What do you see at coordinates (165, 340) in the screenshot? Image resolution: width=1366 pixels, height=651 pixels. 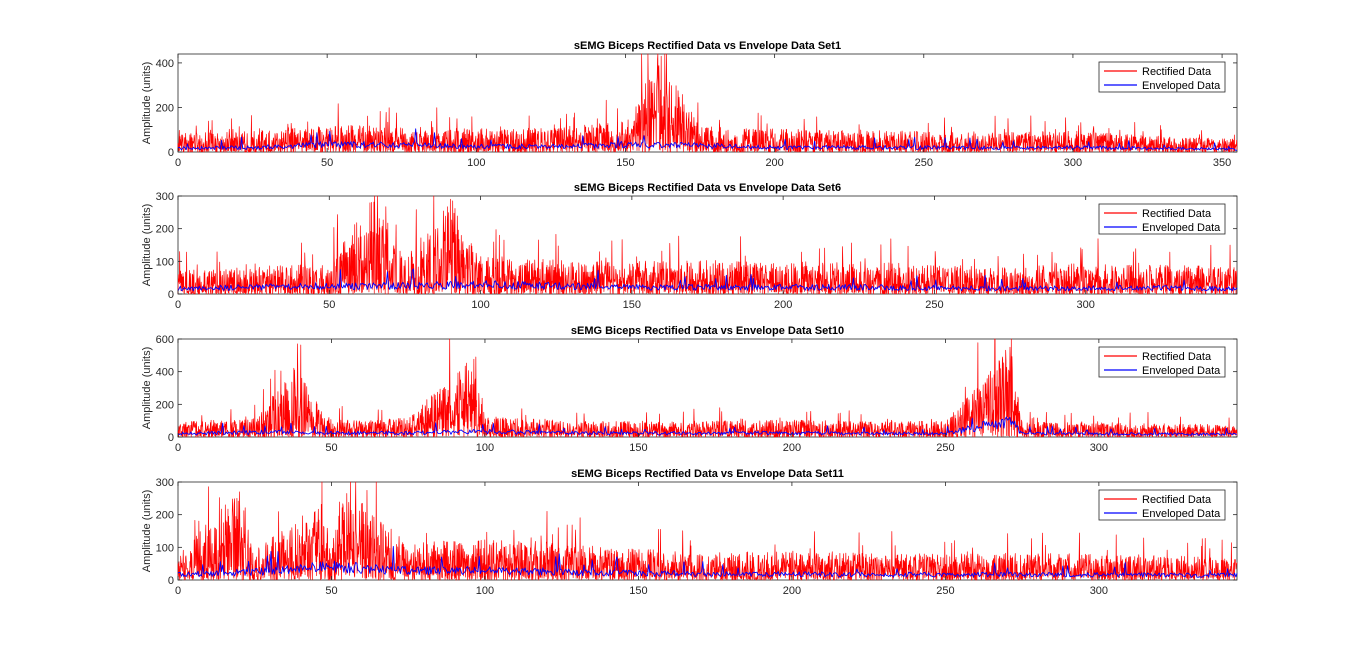 I see `y-tick-label: 600` at bounding box center [165, 340].